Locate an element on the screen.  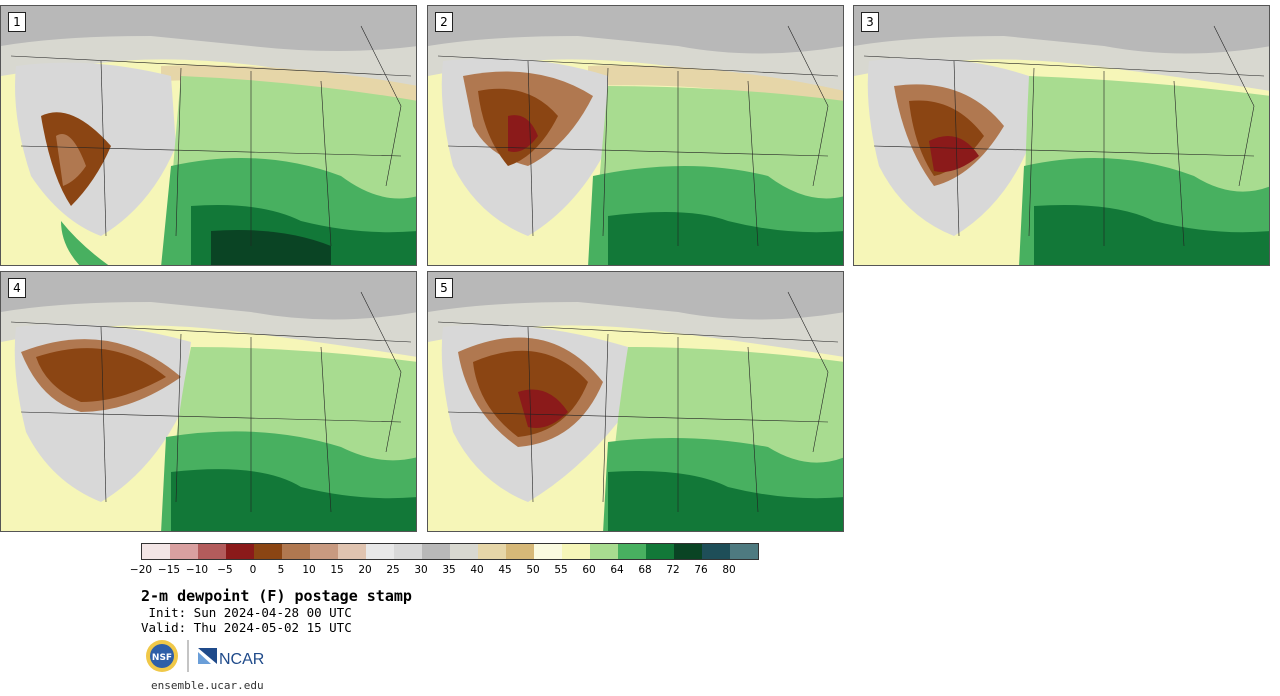
stamp-panel-2: 2 is located at coordinates (635, 135).